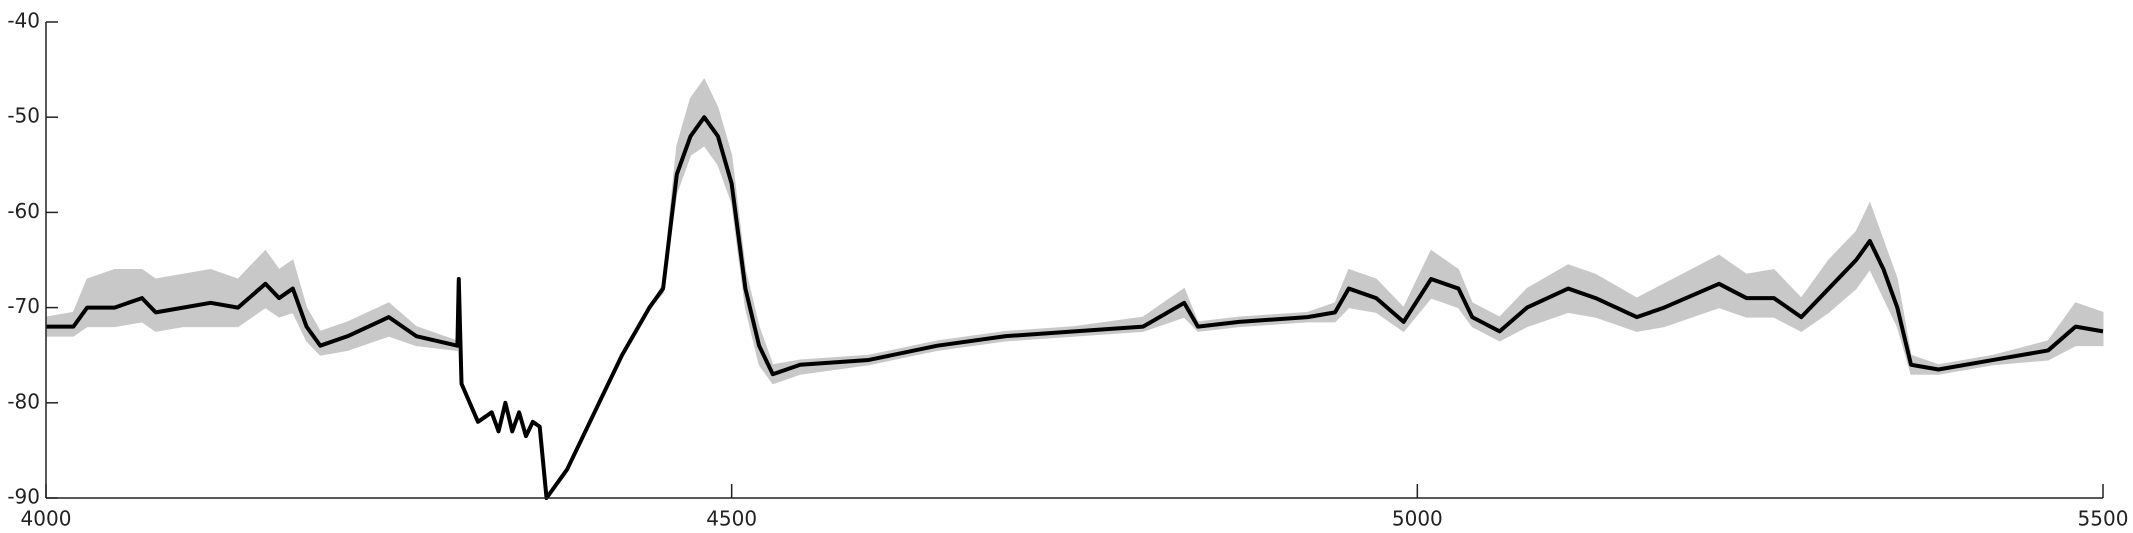 The height and width of the screenshot is (533, 2133). I want to click on x-tick-label: 5000, so click(1417, 519).